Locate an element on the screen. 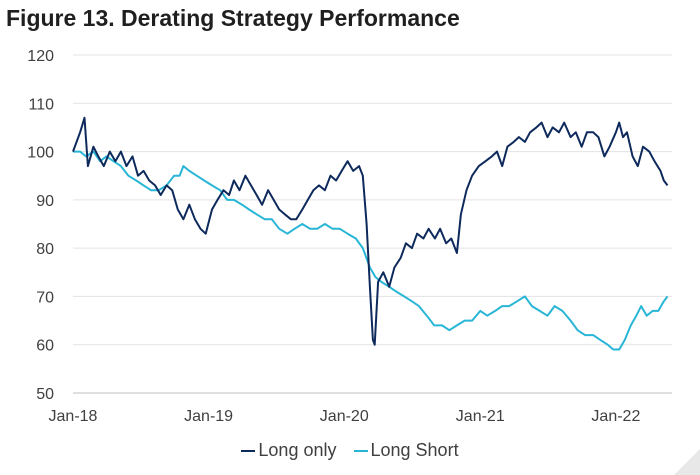 The image size is (700, 475). y-tick-label: 70 is located at coordinates (45, 297).